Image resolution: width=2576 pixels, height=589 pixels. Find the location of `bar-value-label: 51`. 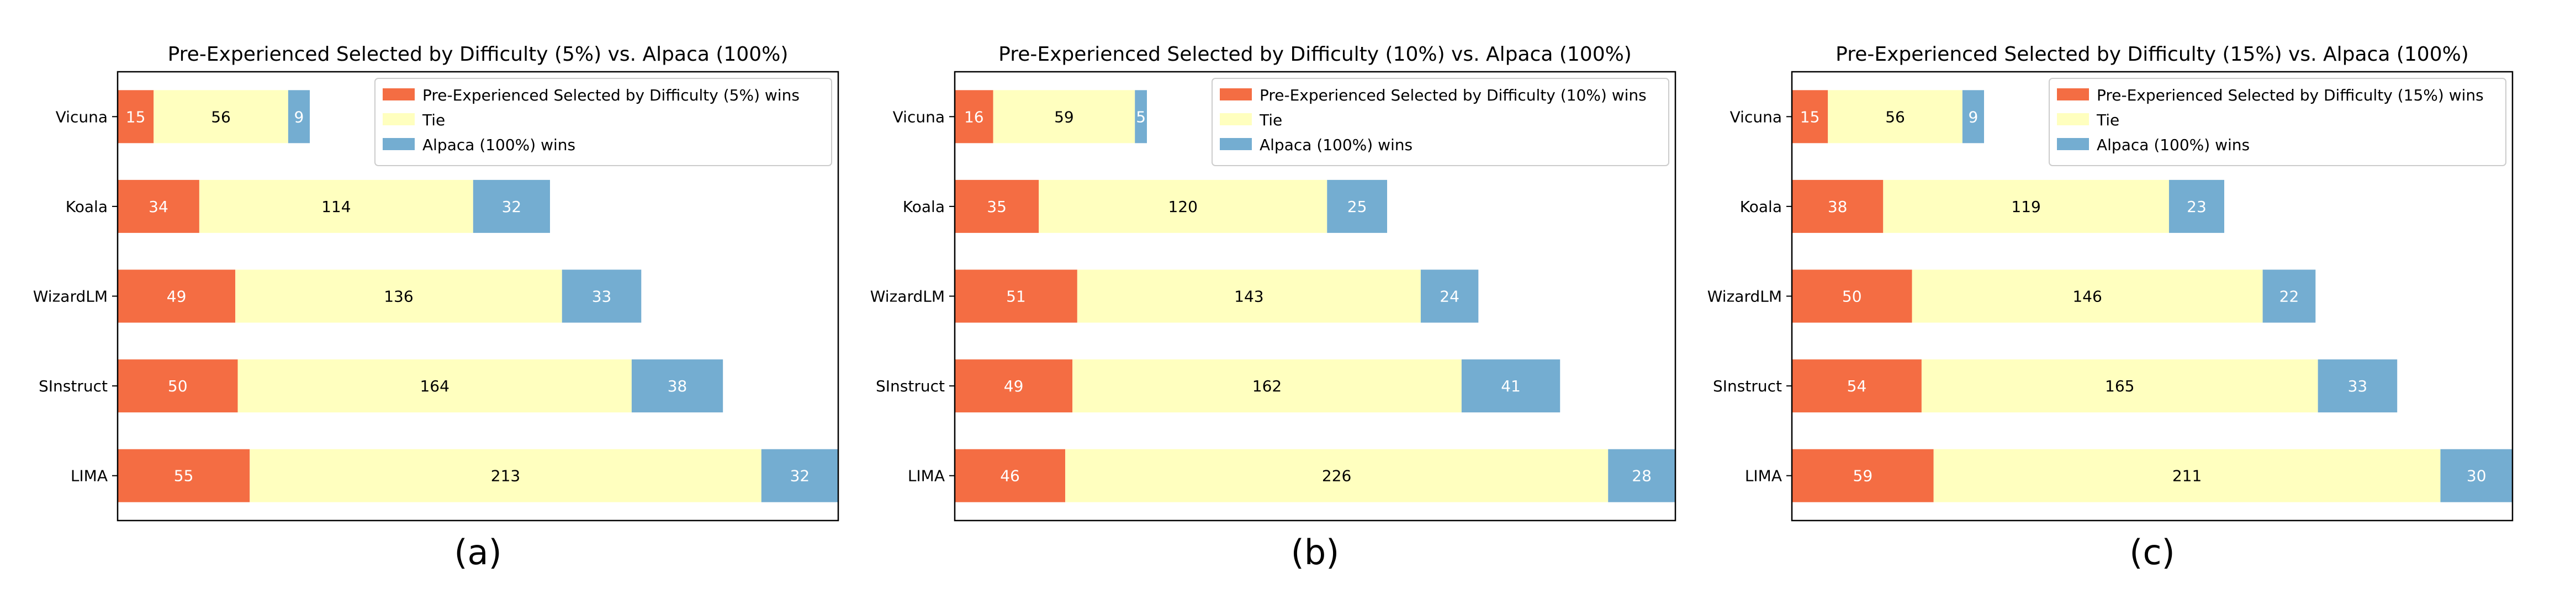

bar-value-label: 51 is located at coordinates (1016, 297).